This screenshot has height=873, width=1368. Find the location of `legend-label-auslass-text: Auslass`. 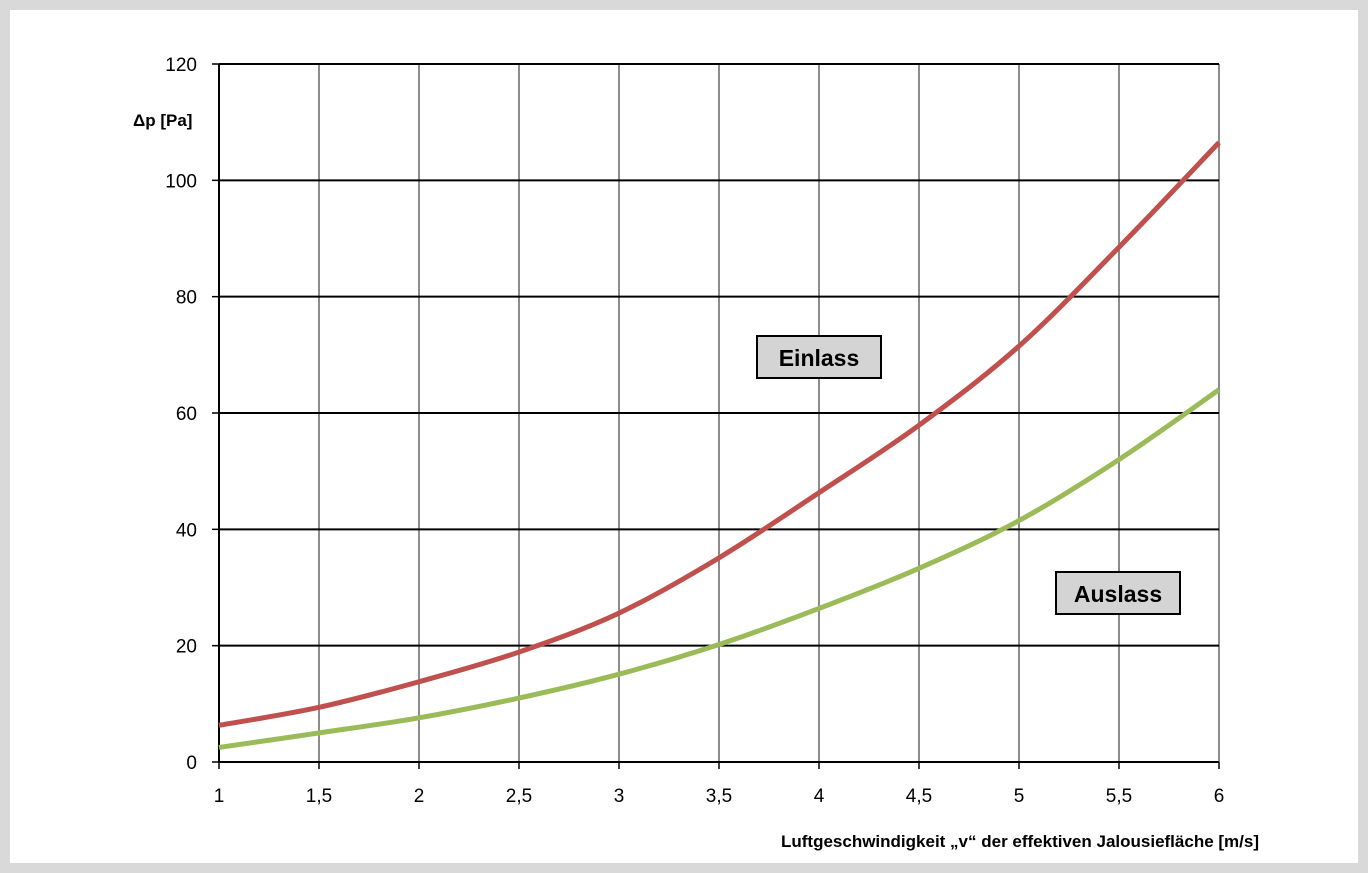

legend-label-auslass-text: Auslass is located at coordinates (1118, 594).